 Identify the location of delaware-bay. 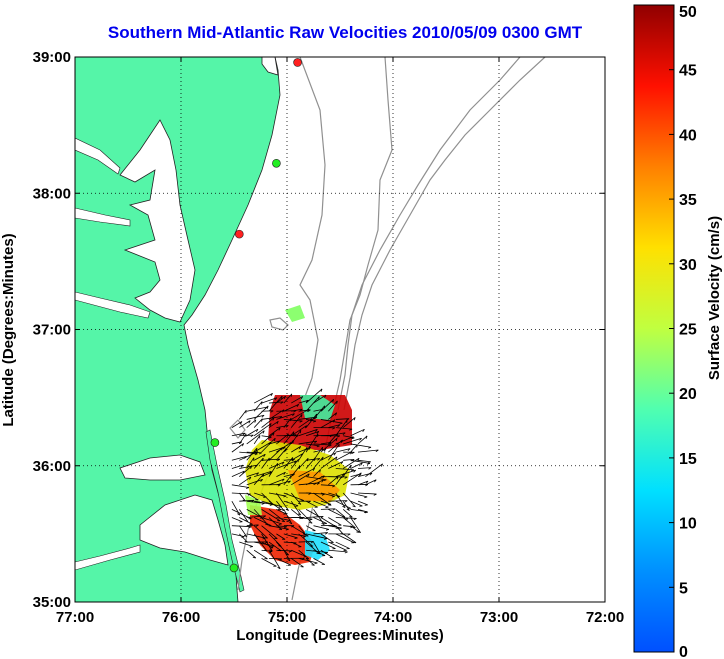
(270, 66).